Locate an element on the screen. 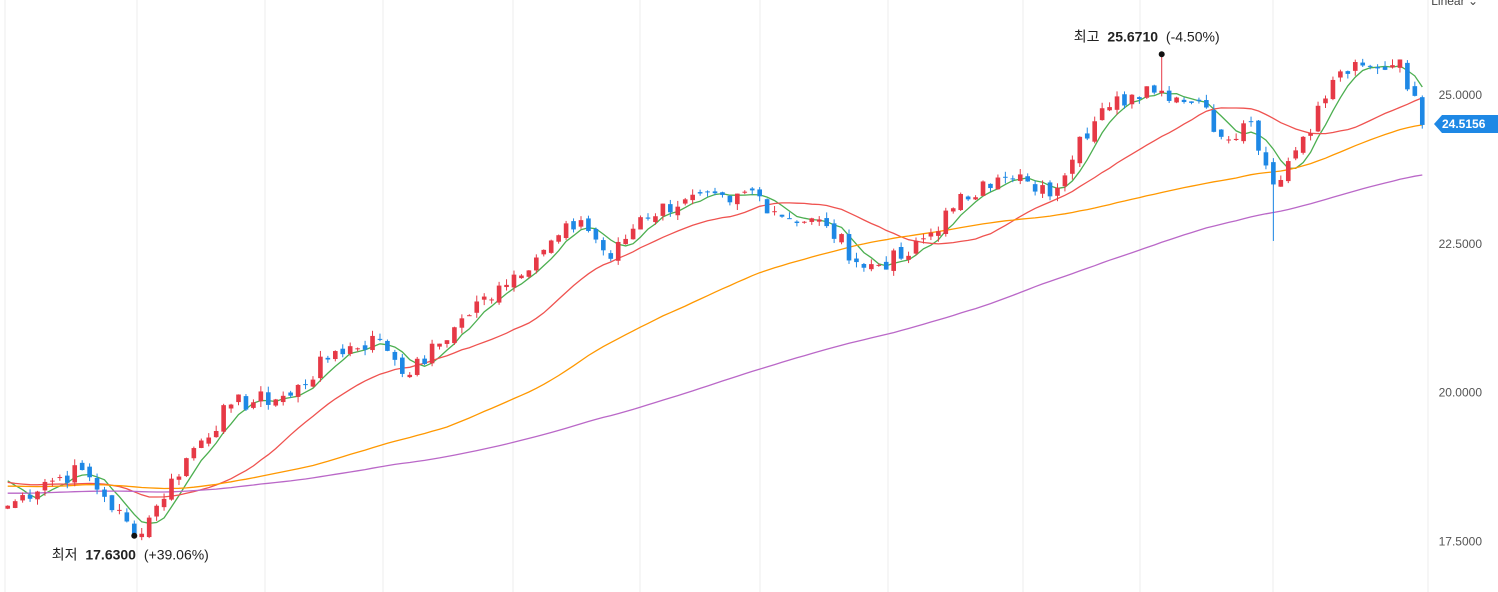 The width and height of the screenshot is (1498, 592). chevron-down-icon: ⌄ is located at coordinates (1472, 4).